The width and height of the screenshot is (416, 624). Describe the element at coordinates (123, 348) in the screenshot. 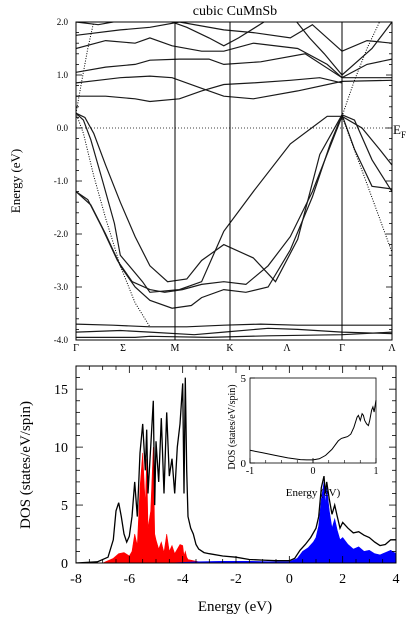

I see `high-symmetry-label: Σ` at that location.